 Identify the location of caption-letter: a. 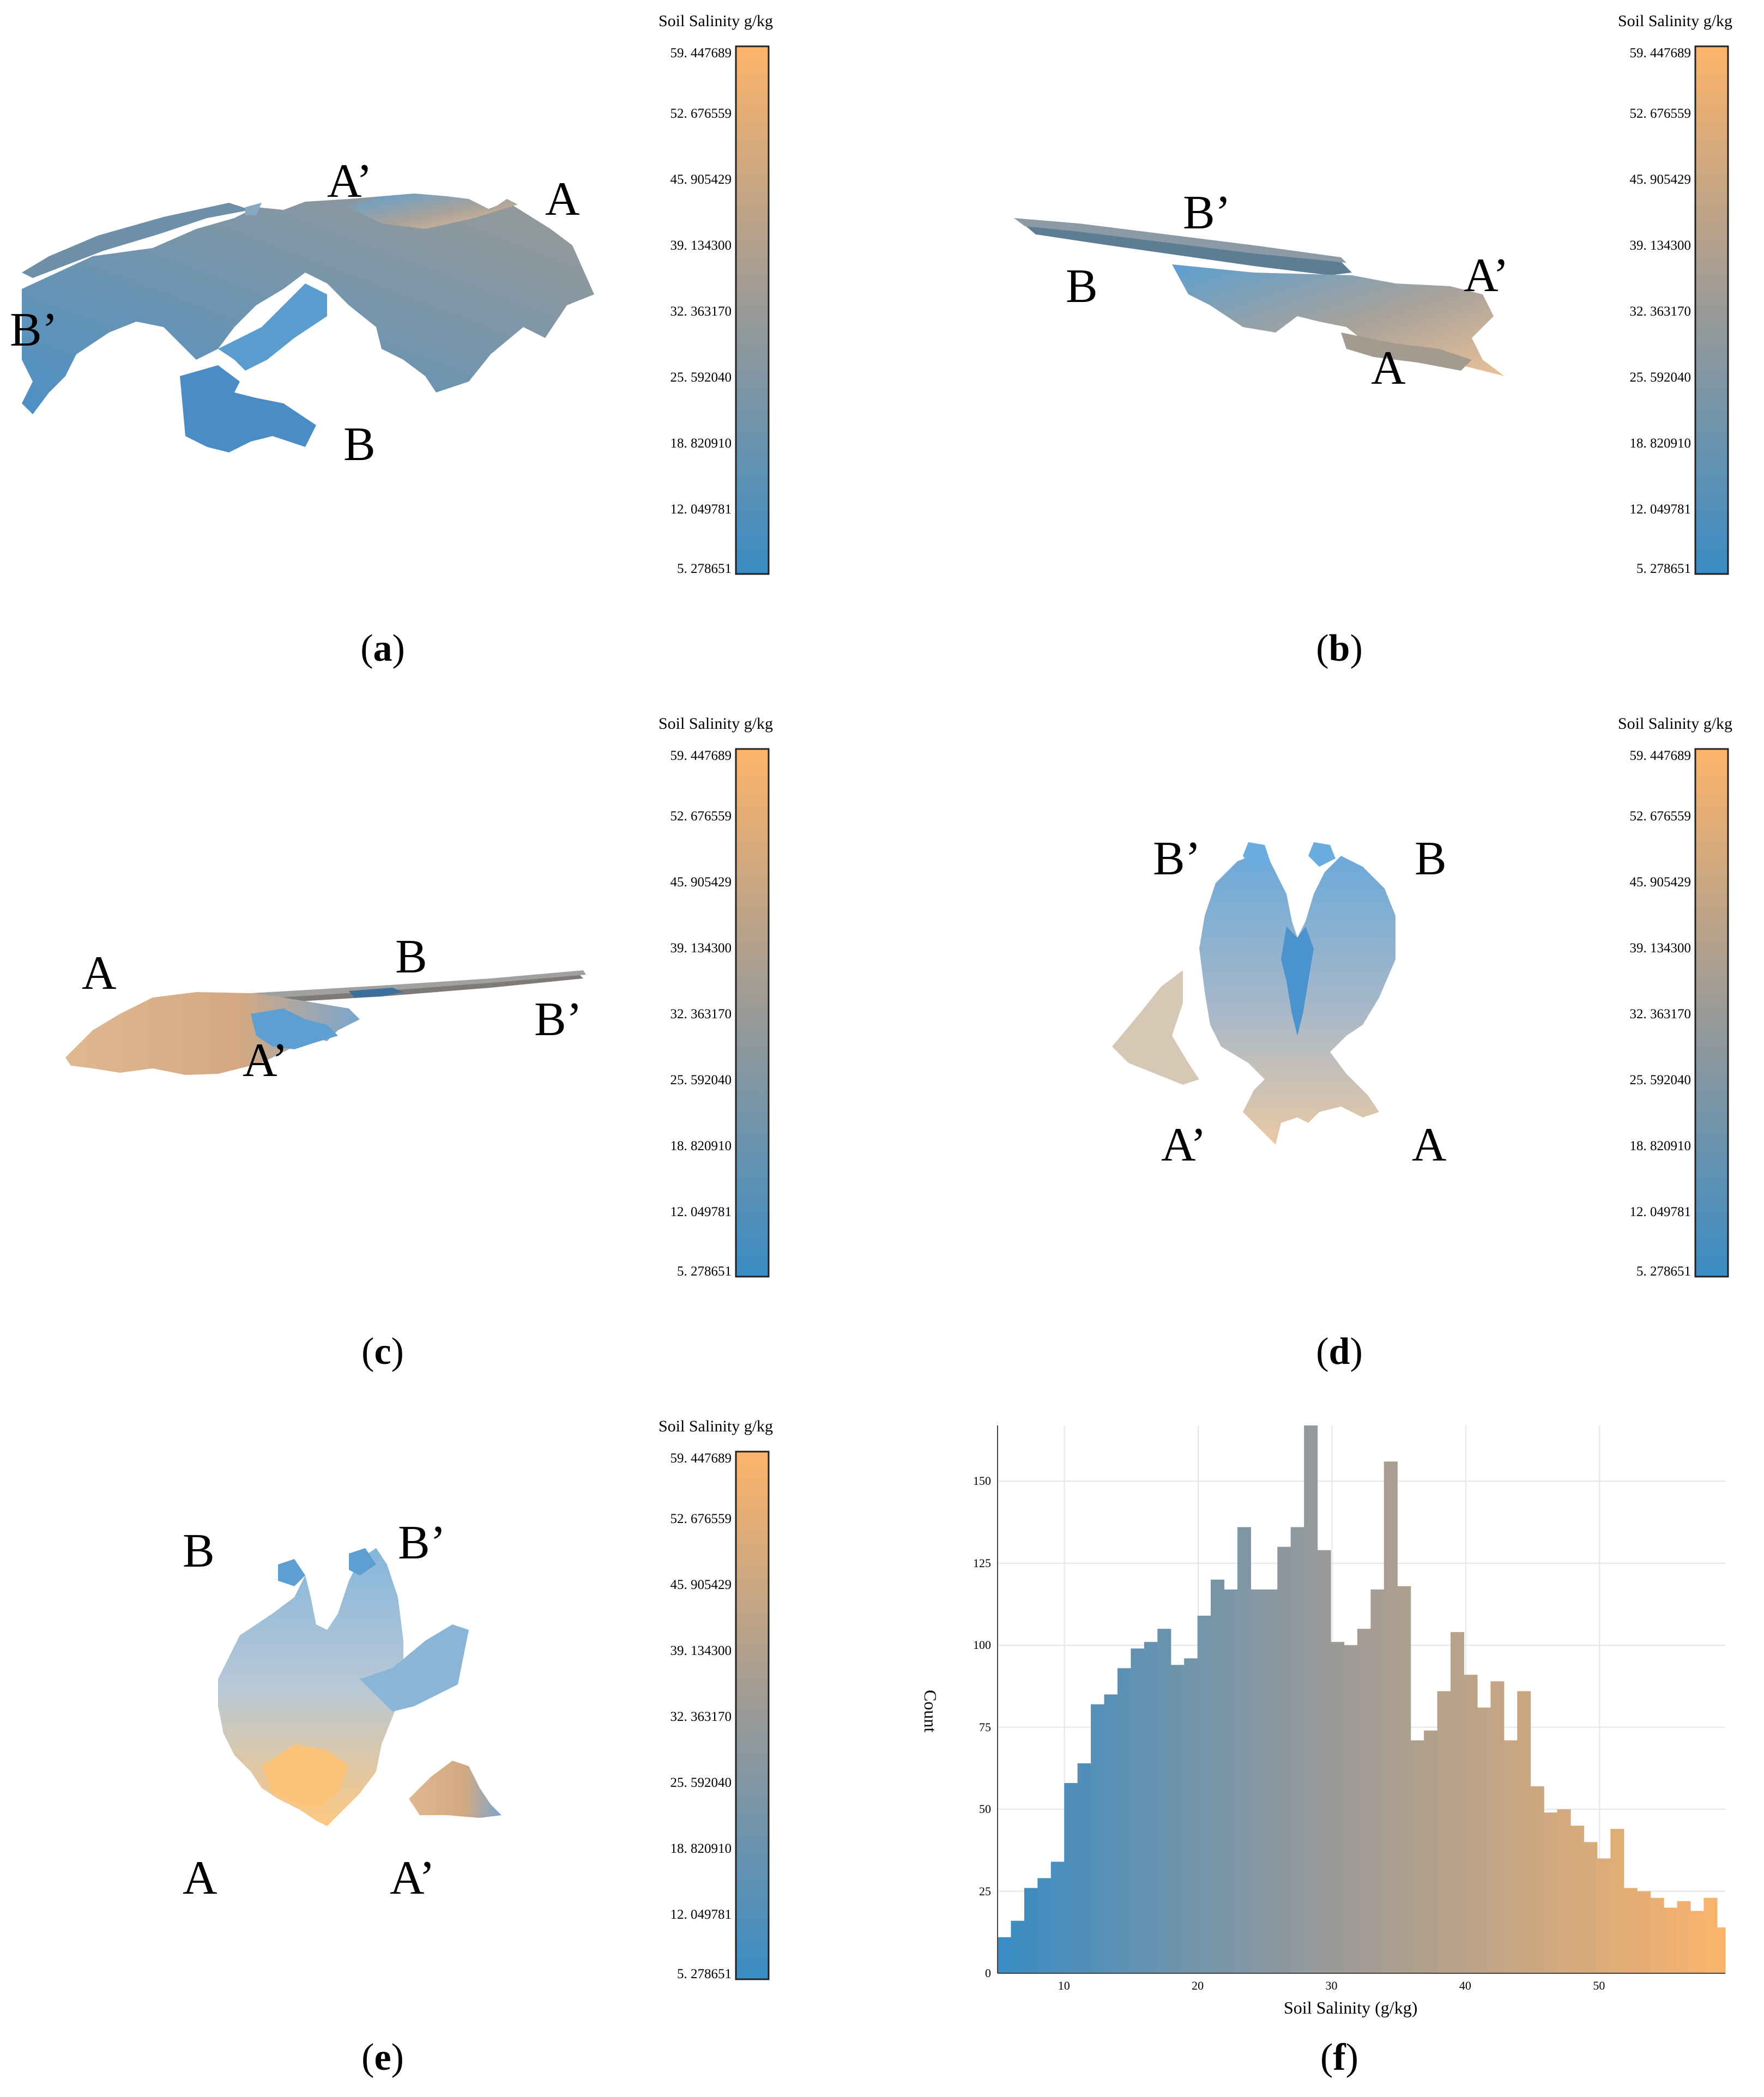
(382, 648).